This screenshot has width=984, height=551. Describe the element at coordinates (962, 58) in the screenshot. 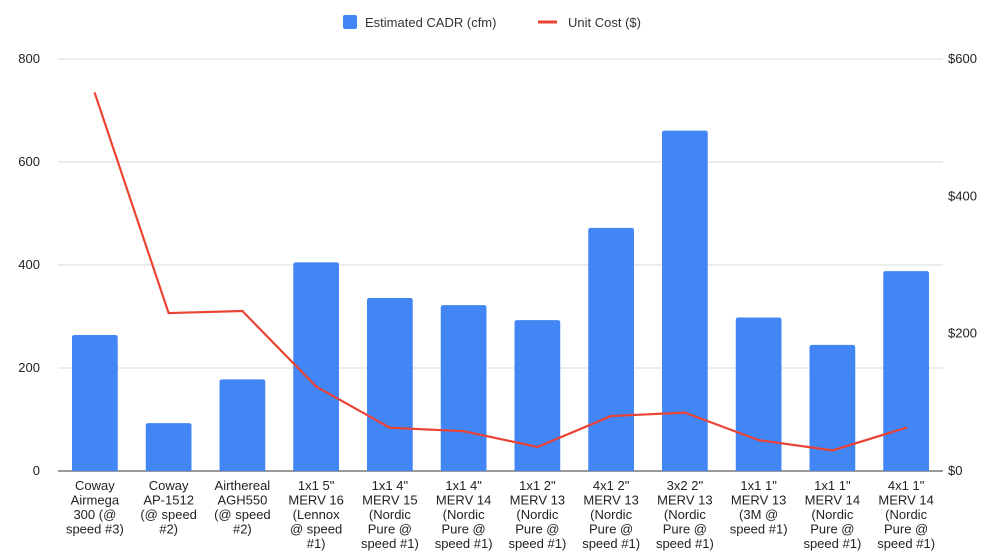

I see `right-axis-tick-label: $600` at that location.